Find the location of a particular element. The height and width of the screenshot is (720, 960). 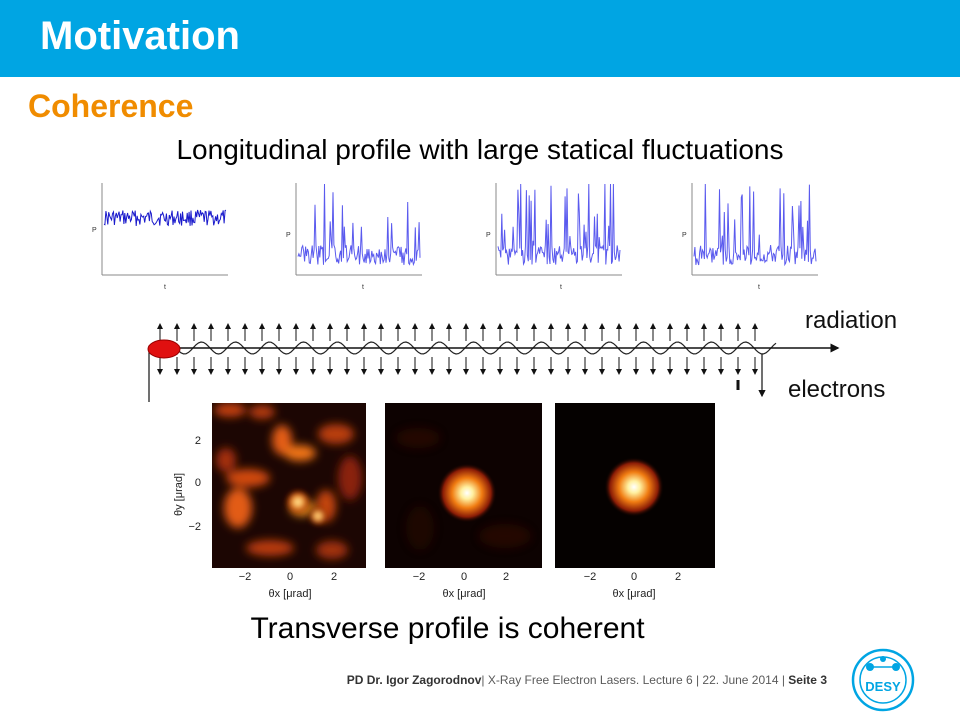

footer-author: PD Dr. Igor Zagorodnov is located at coordinates (414, 680).